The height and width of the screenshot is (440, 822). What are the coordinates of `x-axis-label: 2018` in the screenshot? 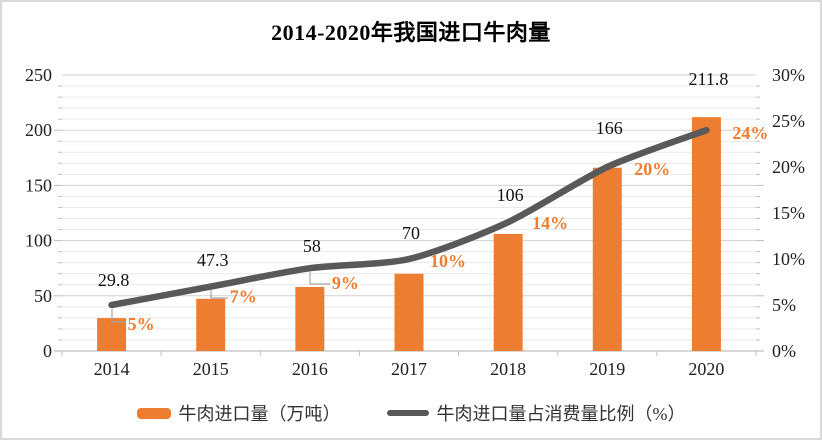 It's located at (508, 369).